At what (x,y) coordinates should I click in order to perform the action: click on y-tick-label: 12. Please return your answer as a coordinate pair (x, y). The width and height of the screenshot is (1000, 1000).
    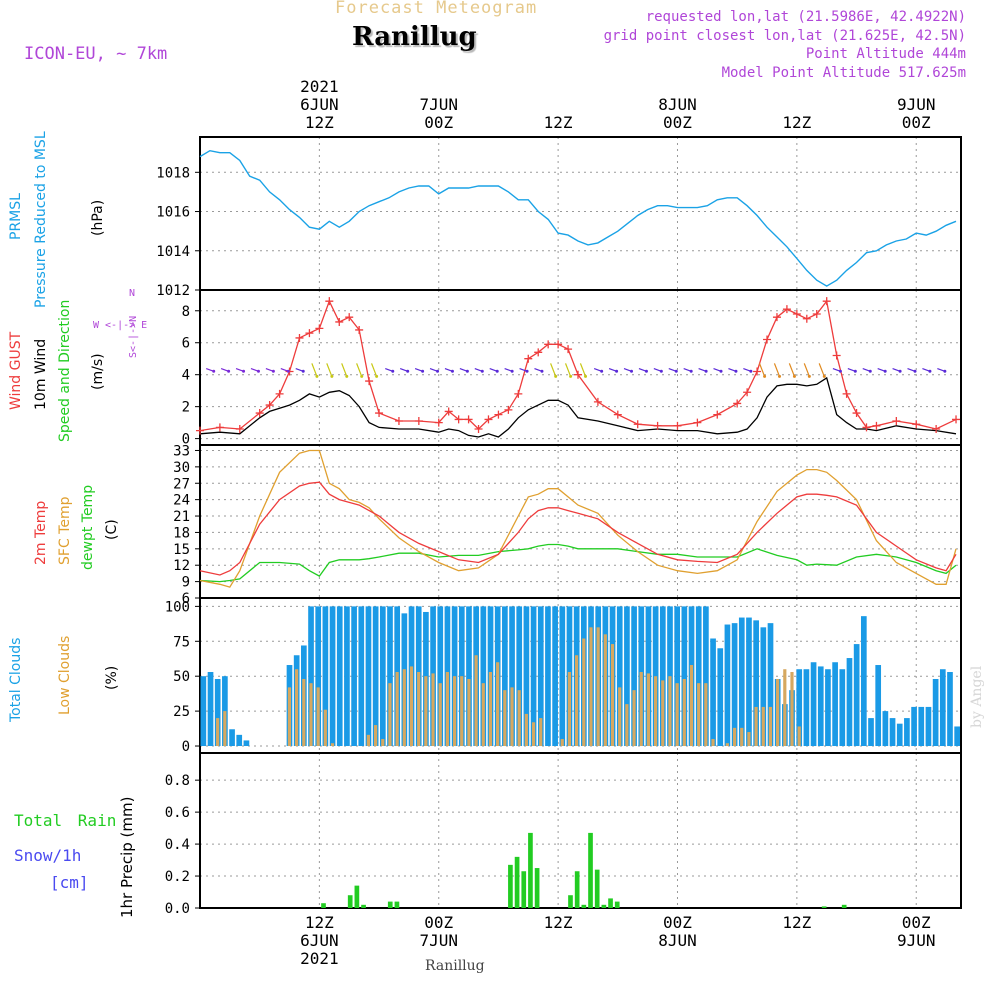
    Looking at the image, I should click on (181, 566).